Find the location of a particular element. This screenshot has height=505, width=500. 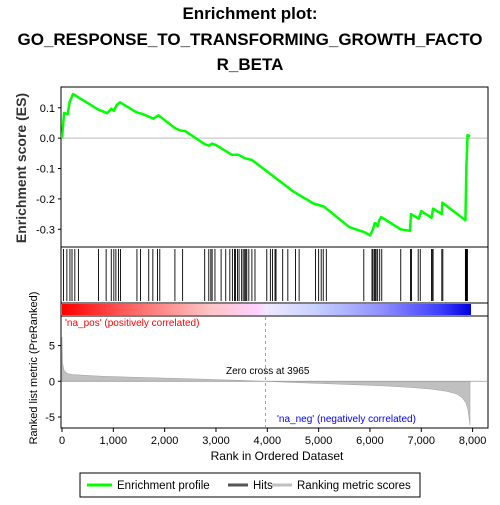

es-y-tick-label: -0.3 is located at coordinates (45, 230).